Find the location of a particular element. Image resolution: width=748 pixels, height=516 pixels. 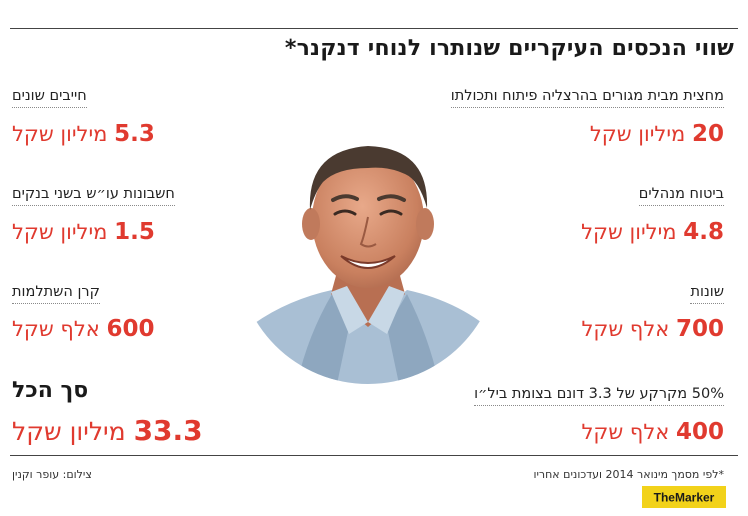

item-value-house: 20 מיליון שקל is located at coordinates (657, 134).